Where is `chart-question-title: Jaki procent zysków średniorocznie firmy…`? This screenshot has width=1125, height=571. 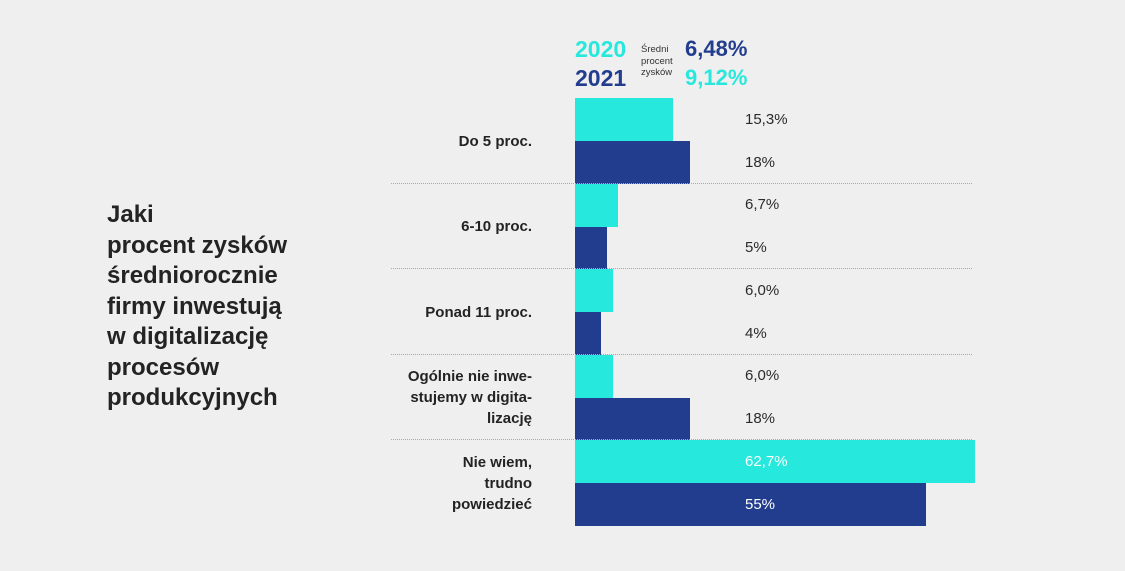 chart-question-title: Jaki procent zysków średniorocznie firmy… is located at coordinates (197, 306).